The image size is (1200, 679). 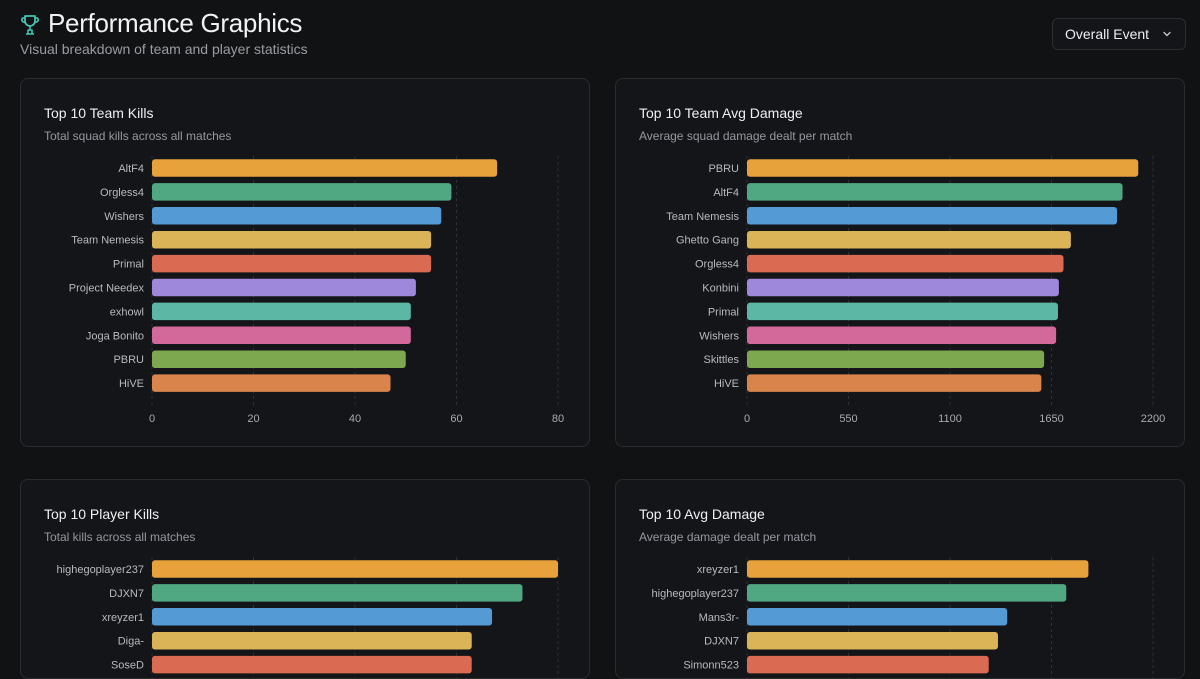 I want to click on chart-title: Top 10 Player Kills, so click(x=102, y=514).